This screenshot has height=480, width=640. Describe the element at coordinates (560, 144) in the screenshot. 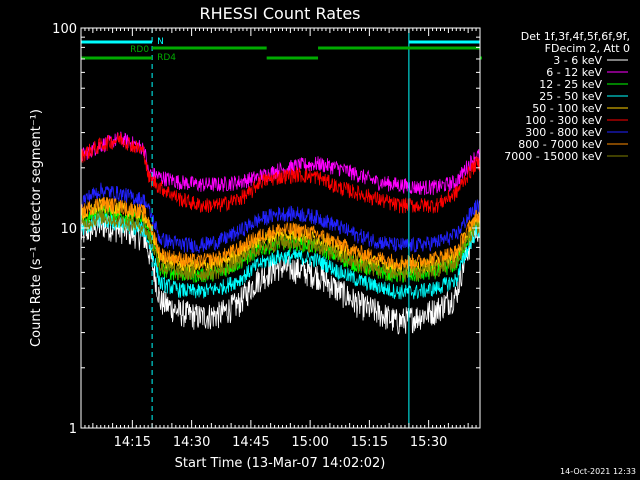

I see `legend-label-7: 800 - 7000 keV` at that location.